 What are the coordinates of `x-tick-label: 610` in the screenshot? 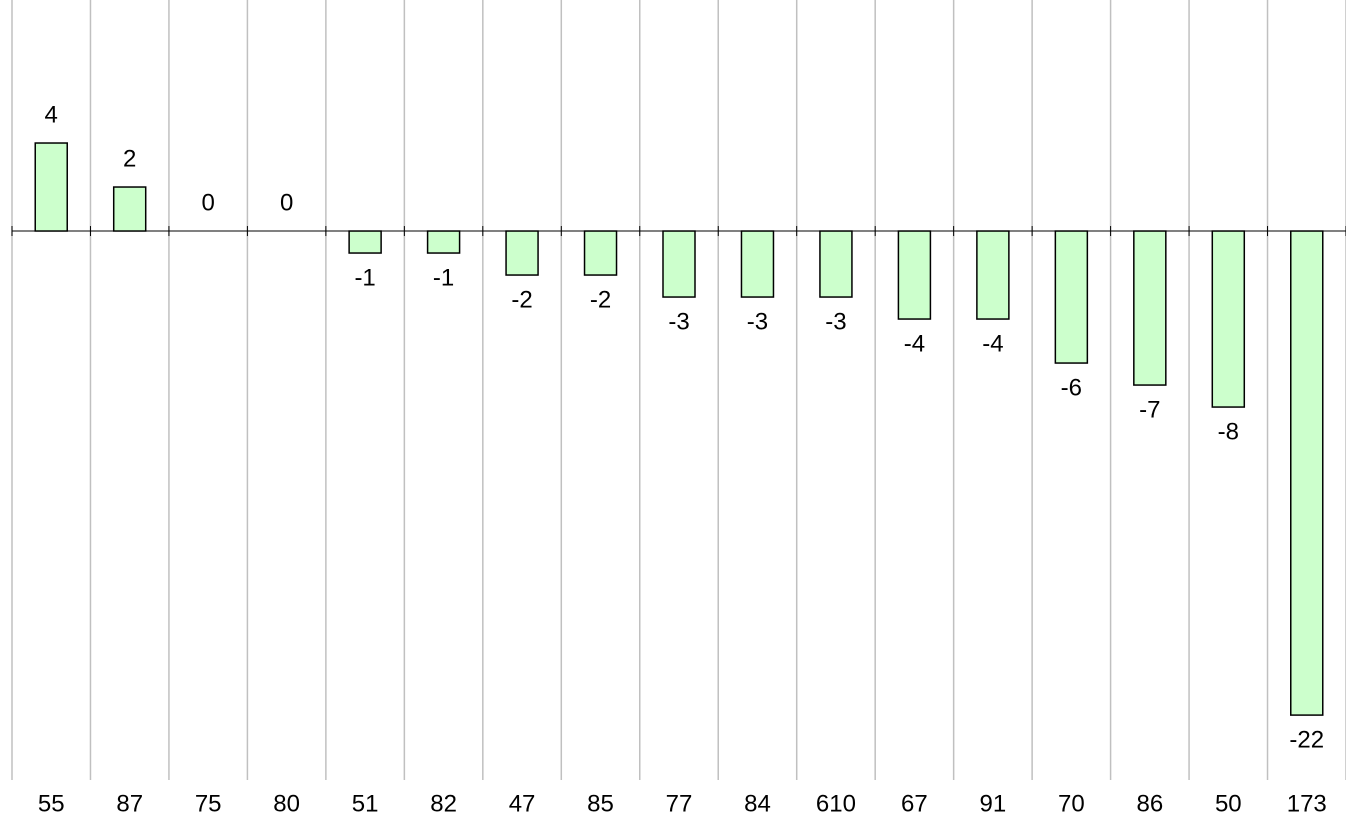 It's located at (836, 803).